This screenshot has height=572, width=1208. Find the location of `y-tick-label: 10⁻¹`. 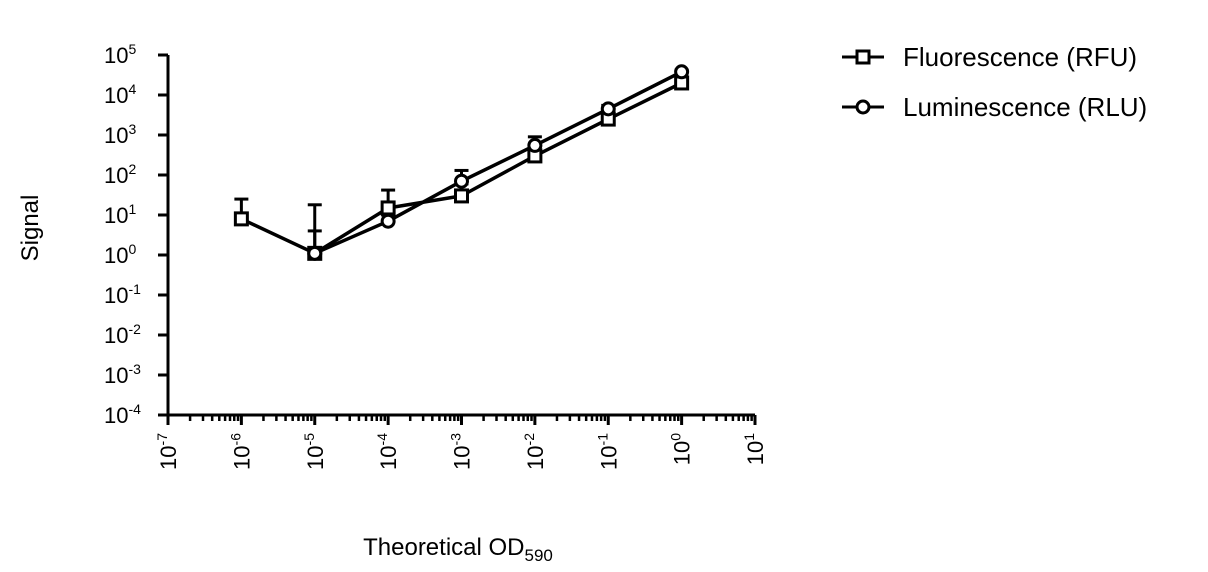

y-tick-label: 10⁻¹ is located at coordinates (122, 294).